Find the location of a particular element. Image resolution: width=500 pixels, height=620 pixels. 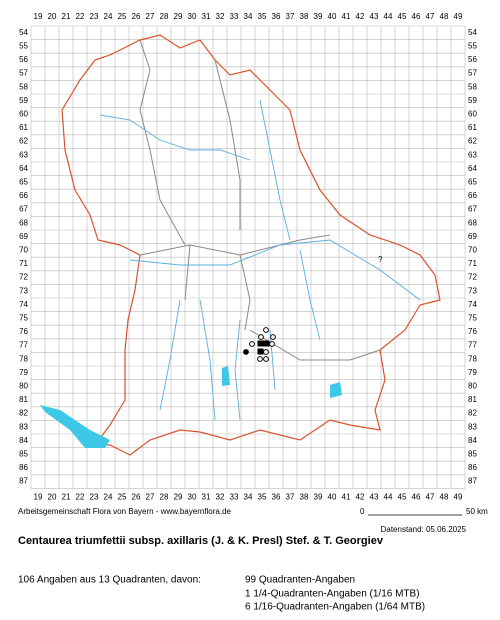

row-label: 64 is located at coordinates (23, 168).